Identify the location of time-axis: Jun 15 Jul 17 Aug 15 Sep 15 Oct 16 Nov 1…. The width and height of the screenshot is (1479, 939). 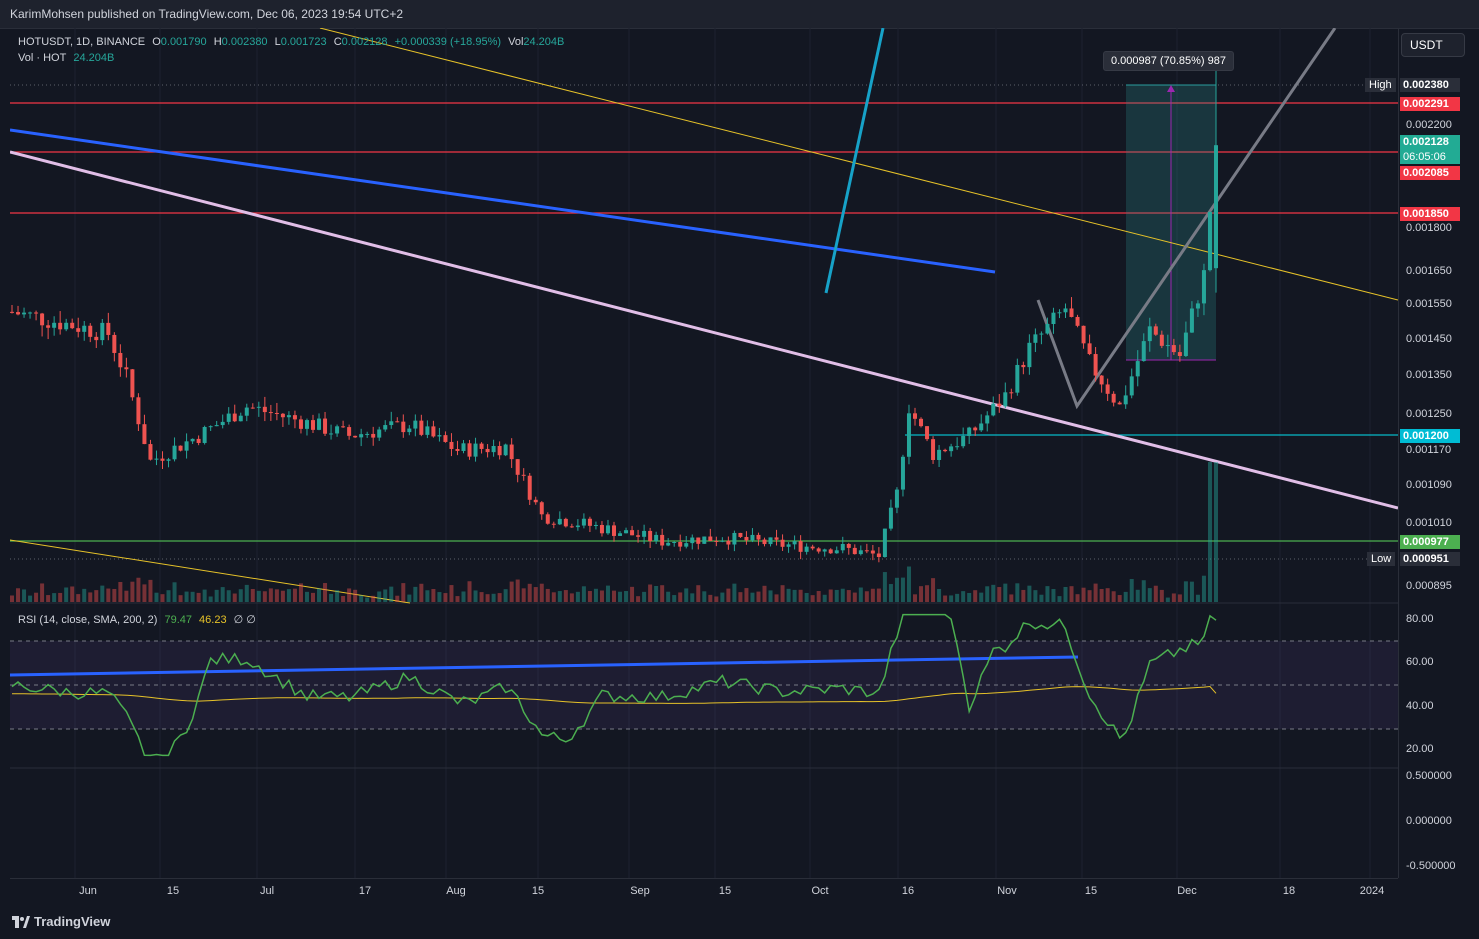
(704, 891).